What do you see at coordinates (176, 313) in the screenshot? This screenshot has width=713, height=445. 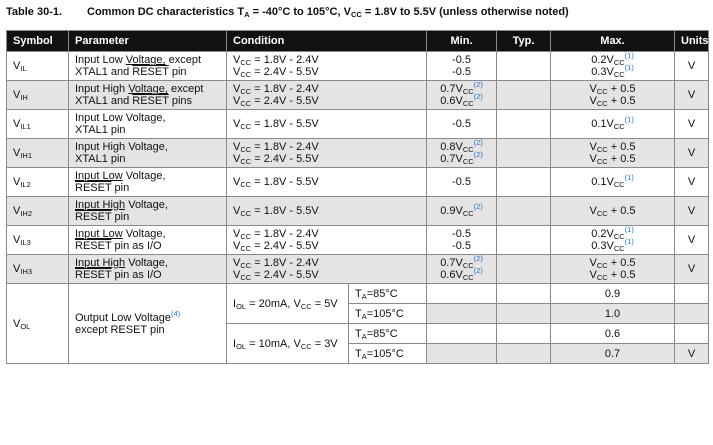 I see `footnote-ref: (4)` at bounding box center [176, 313].